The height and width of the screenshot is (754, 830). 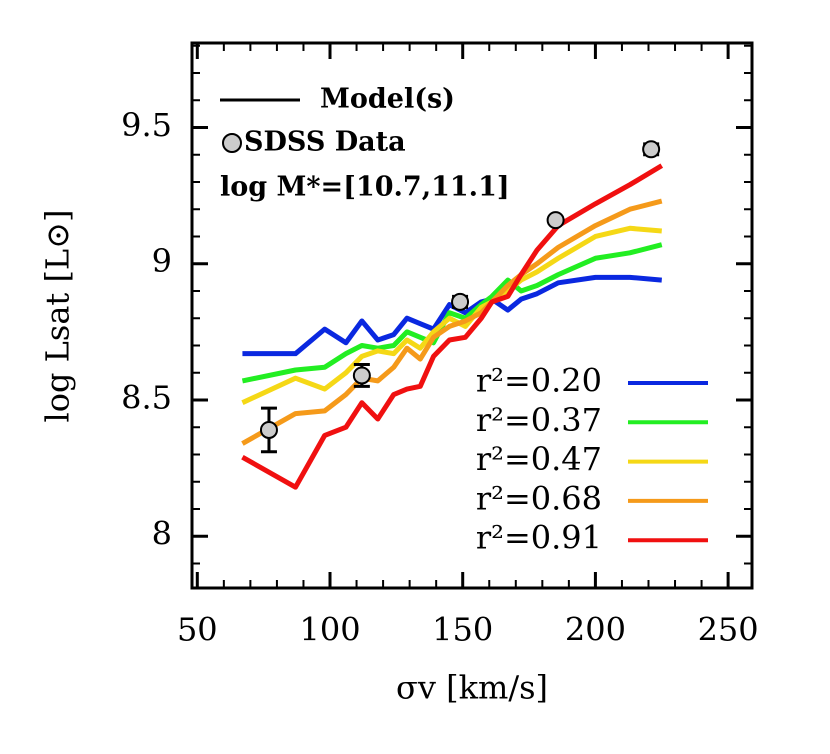 I want to click on y-tick-label: 8, so click(x=162, y=534).